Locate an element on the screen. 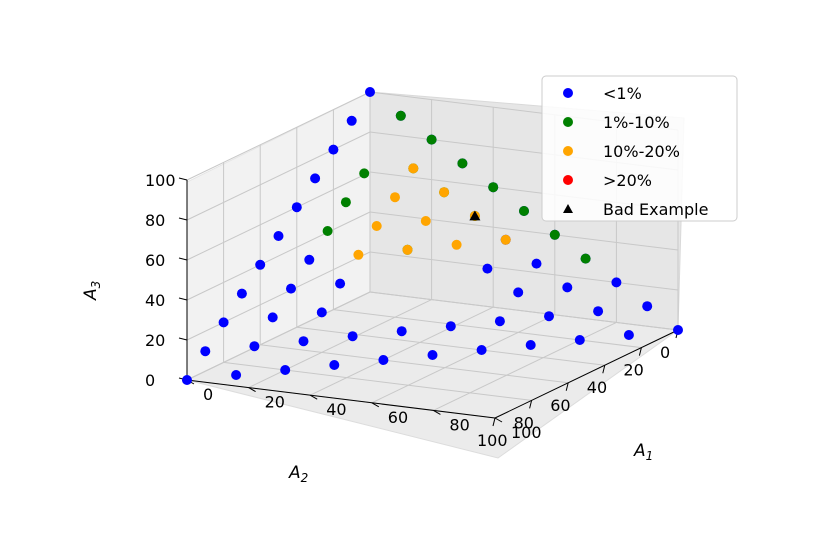  x-tick-label-3: 60 is located at coordinates (398, 417).